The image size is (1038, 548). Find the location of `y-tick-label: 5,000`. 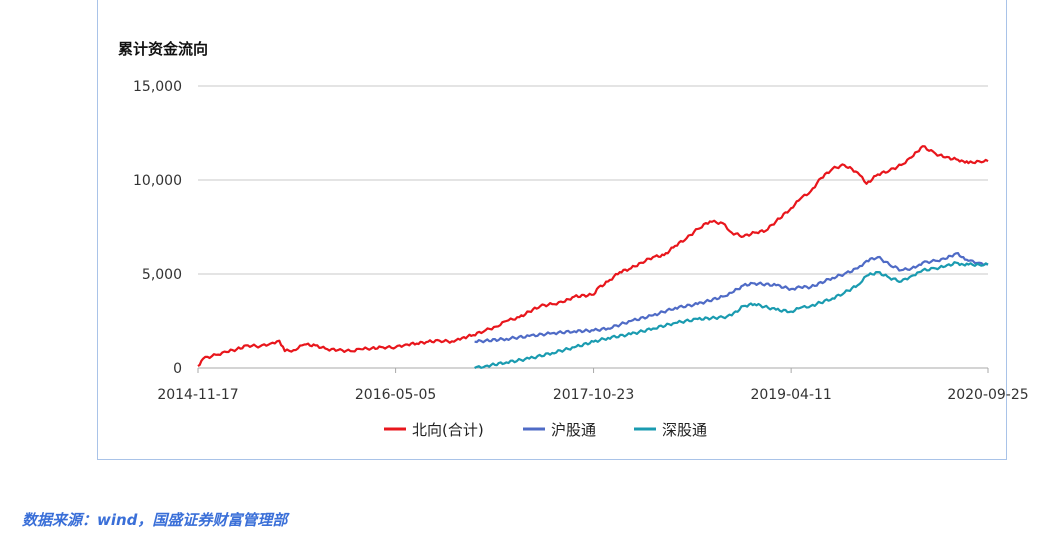

y-tick-label: 5,000 is located at coordinates (162, 275).